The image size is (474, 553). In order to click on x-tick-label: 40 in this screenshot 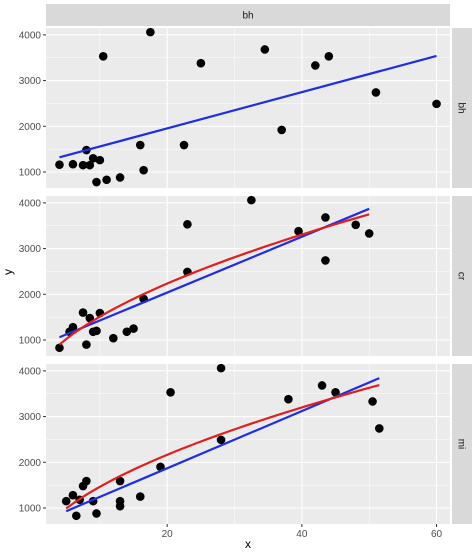, I will do `click(302, 534)`.